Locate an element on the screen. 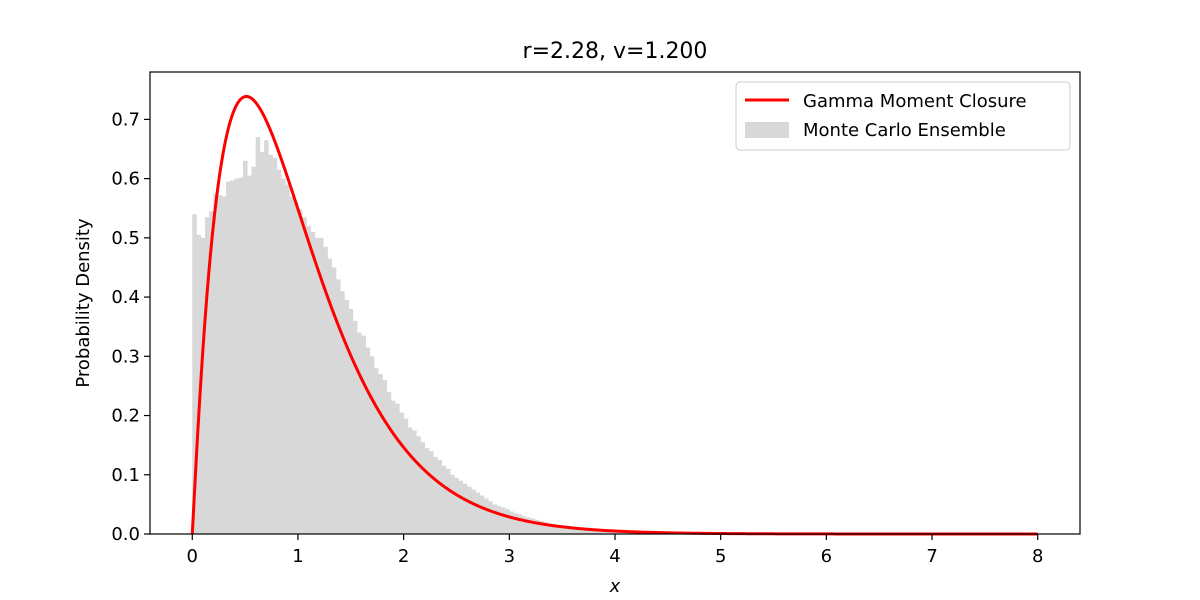 This screenshot has width=1200, height=600. y-tick-label: 0.3 is located at coordinates (125, 356).